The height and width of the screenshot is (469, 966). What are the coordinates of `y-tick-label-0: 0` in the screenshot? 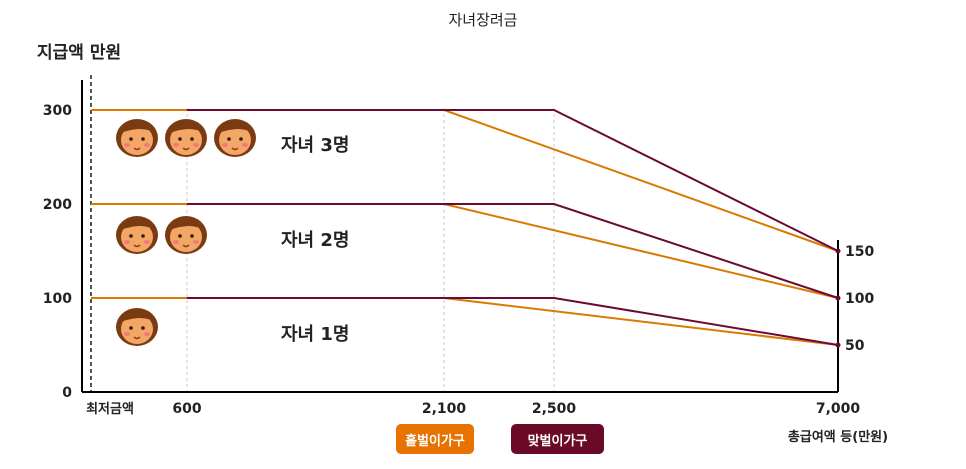 It's located at (67, 393).